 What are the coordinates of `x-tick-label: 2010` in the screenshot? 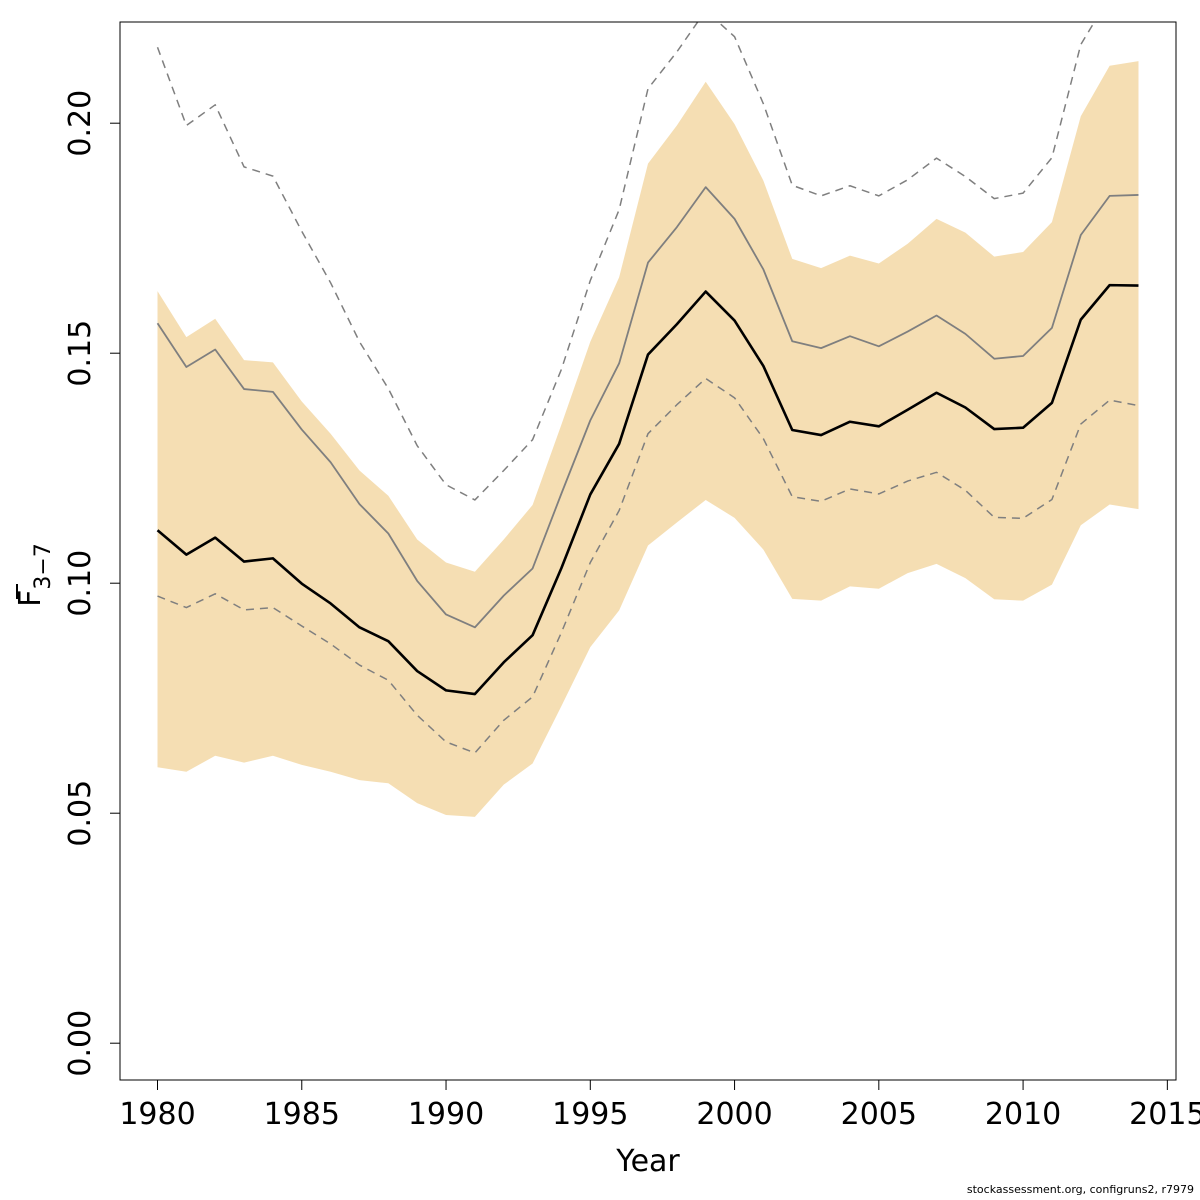 It's located at (1023, 1114).